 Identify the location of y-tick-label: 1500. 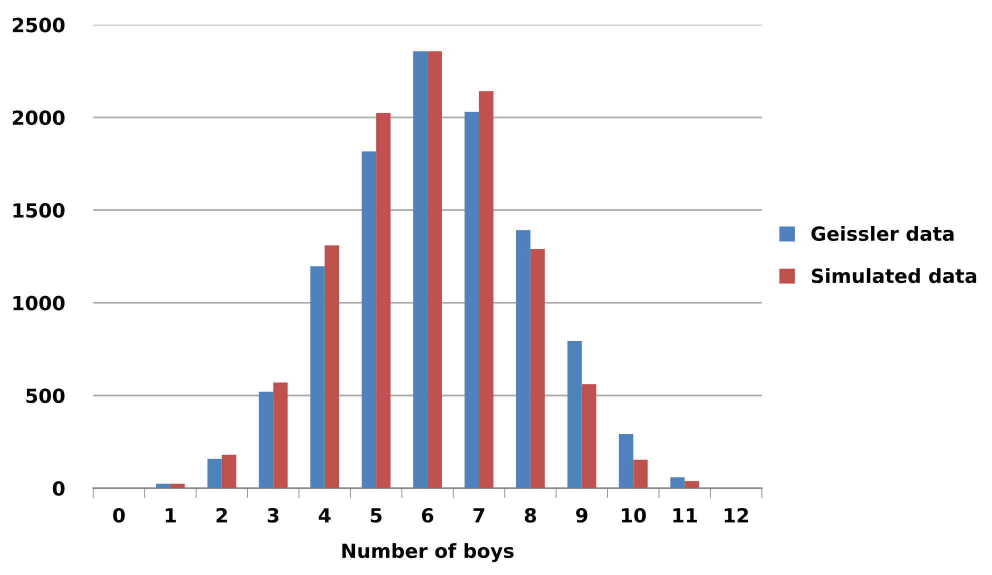
(39, 210).